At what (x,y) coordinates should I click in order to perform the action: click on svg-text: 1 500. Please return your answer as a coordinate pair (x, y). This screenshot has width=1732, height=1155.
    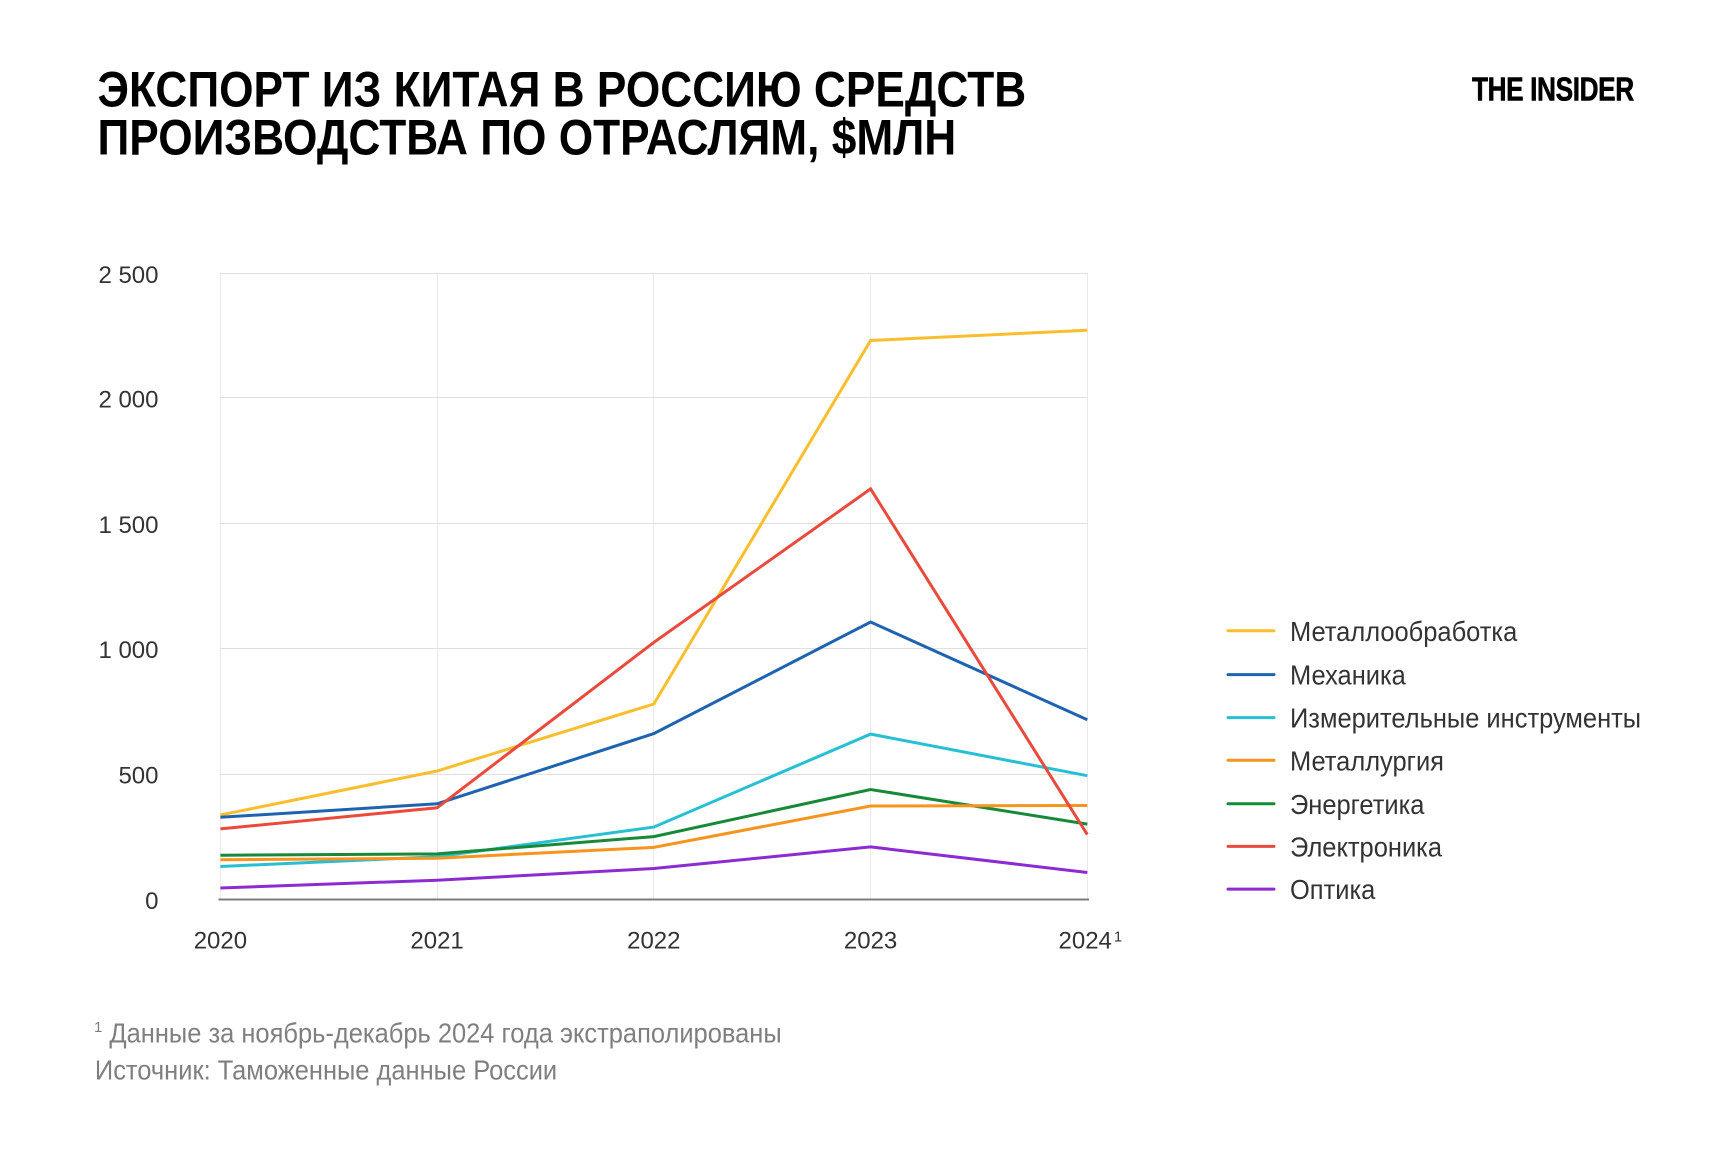
    Looking at the image, I should click on (128, 525).